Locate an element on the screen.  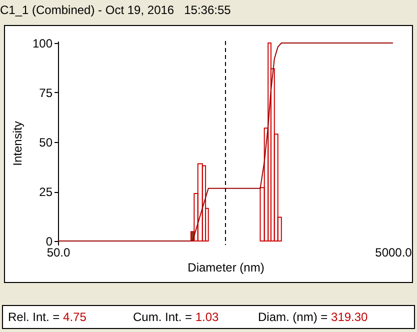
text: Rel. Int. = 4.75 is located at coordinates (47, 317).